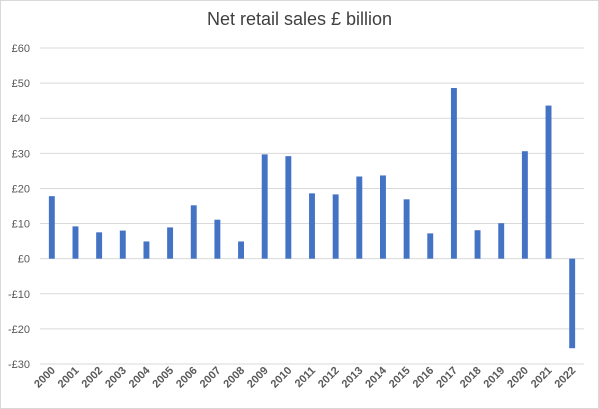 This screenshot has height=409, width=599. Describe the element at coordinates (288, 207) in the screenshot. I see `bar-2010` at that location.